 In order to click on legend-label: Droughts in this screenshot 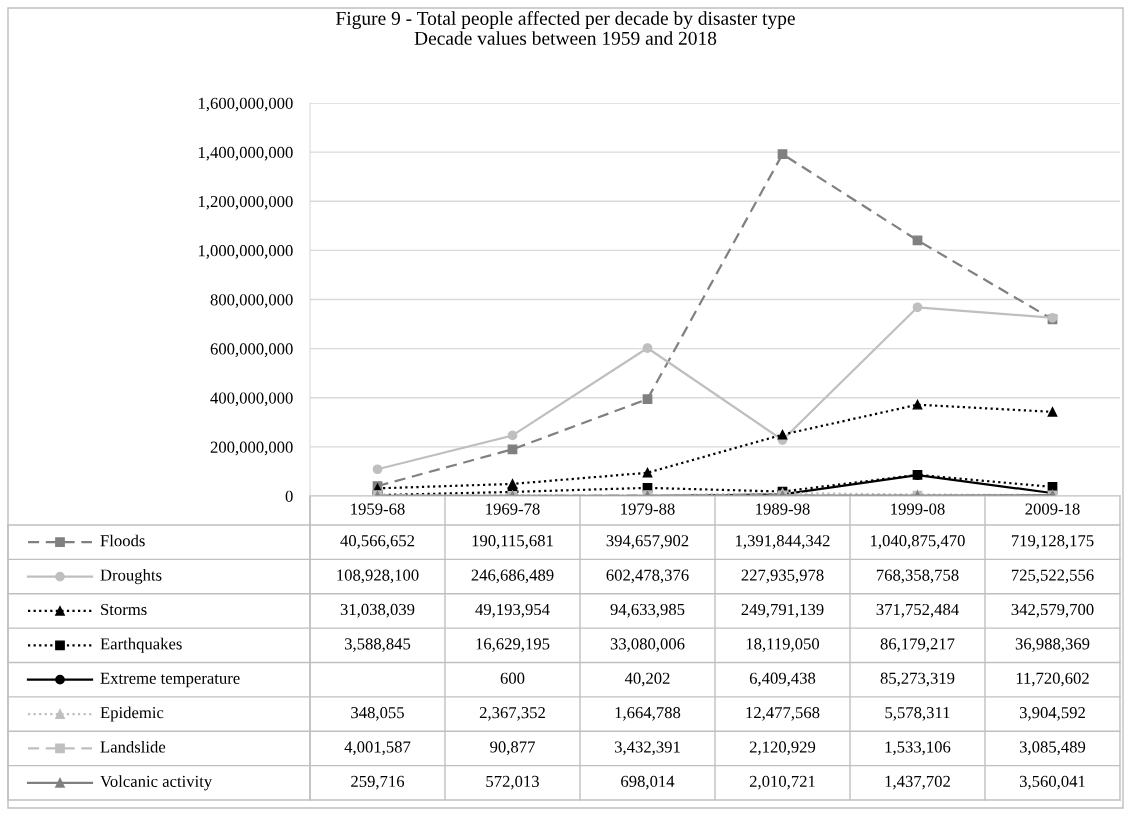, I will do `click(131, 576)`.